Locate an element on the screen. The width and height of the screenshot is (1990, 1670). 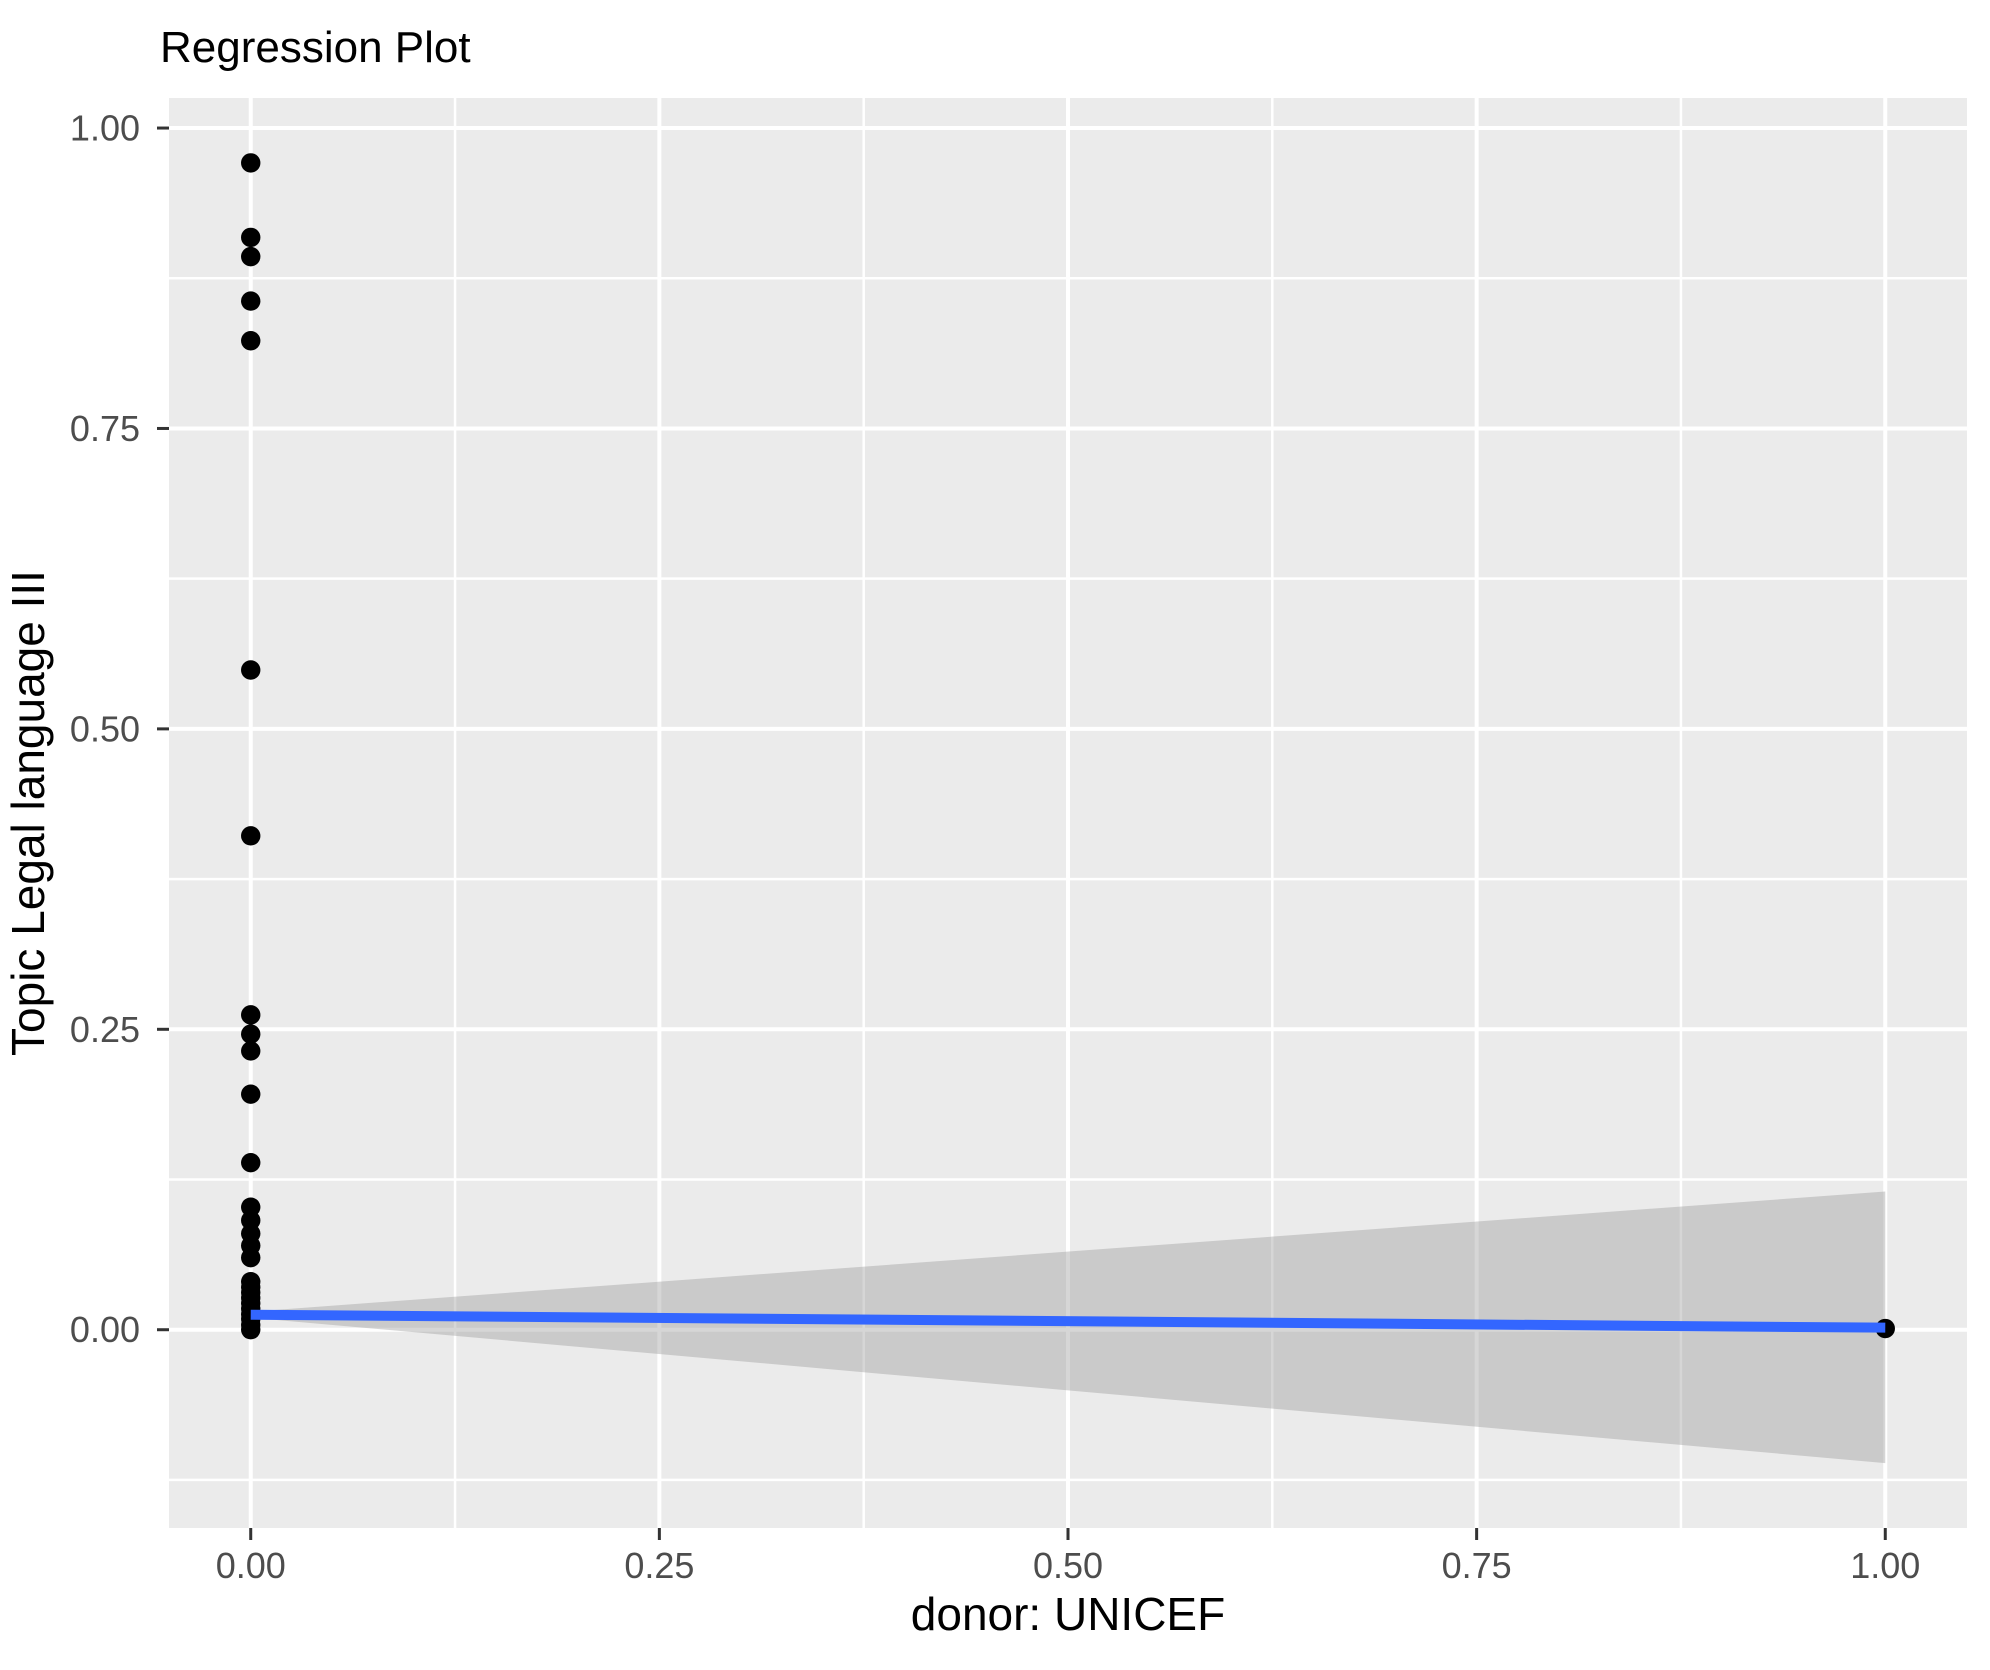
y-tick-label: 0.75 is located at coordinates (105, 428).